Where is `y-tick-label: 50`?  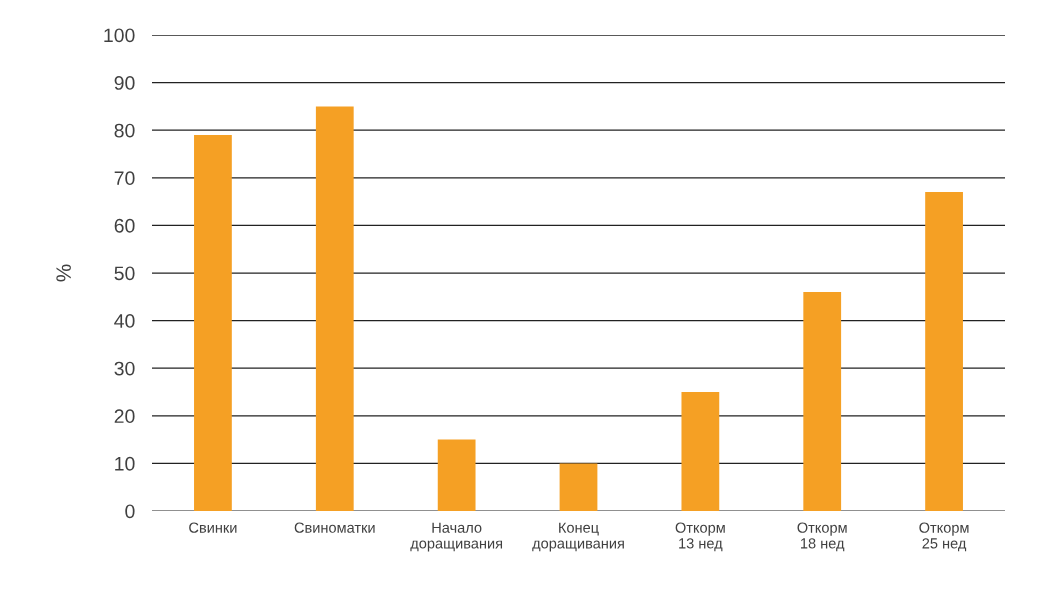
y-tick-label: 50 is located at coordinates (124, 273).